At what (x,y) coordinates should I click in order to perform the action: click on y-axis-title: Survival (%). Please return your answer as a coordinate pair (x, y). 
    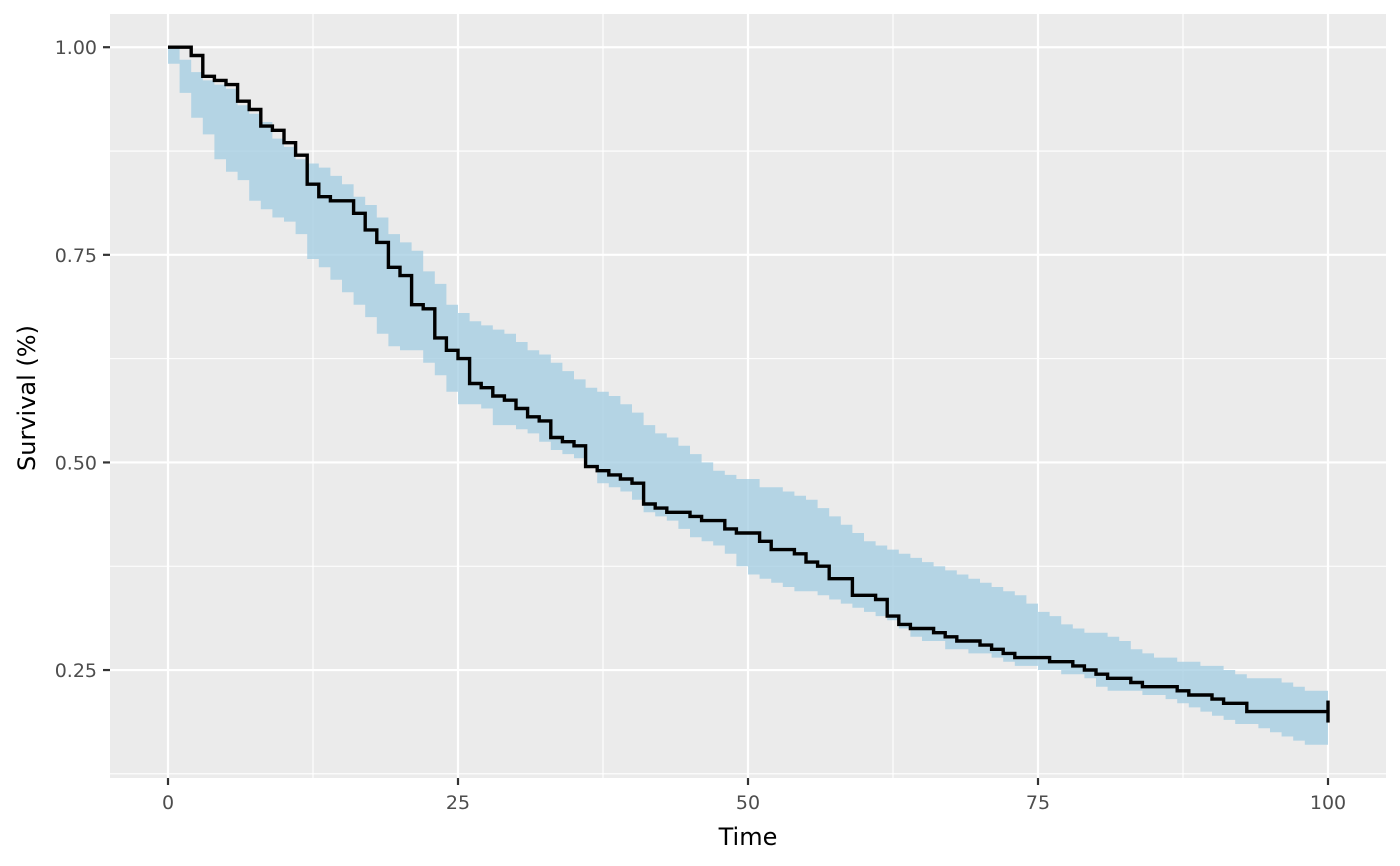
    Looking at the image, I should click on (27, 398).